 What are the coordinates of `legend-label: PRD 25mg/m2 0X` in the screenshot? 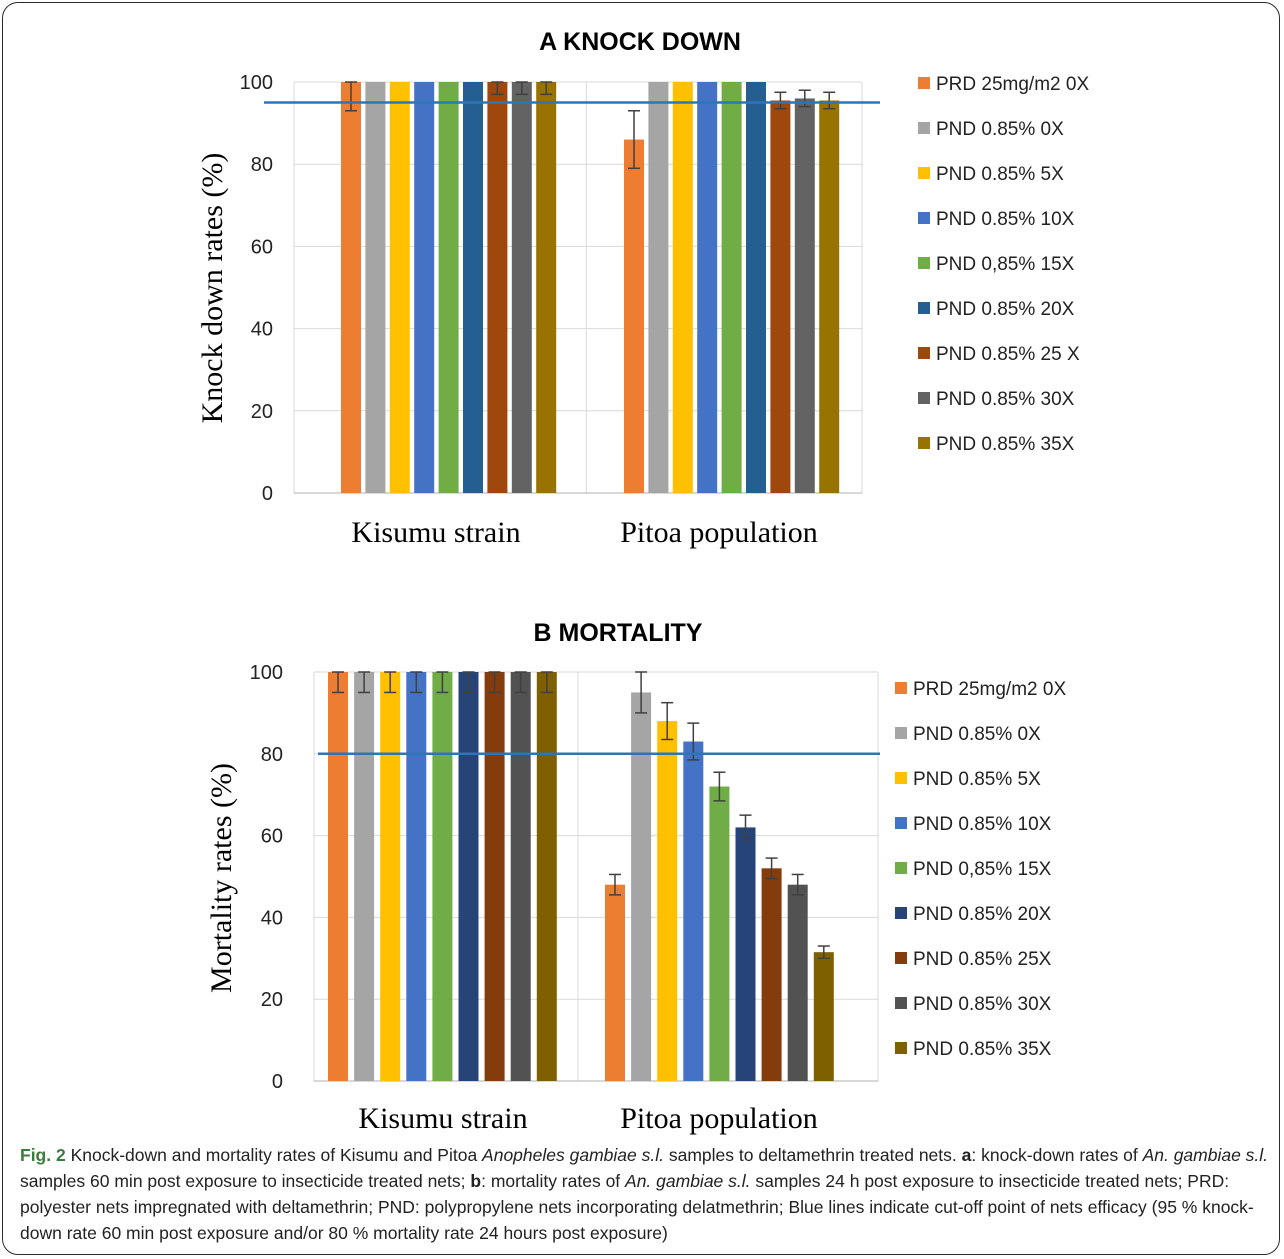 It's located at (1012, 84).